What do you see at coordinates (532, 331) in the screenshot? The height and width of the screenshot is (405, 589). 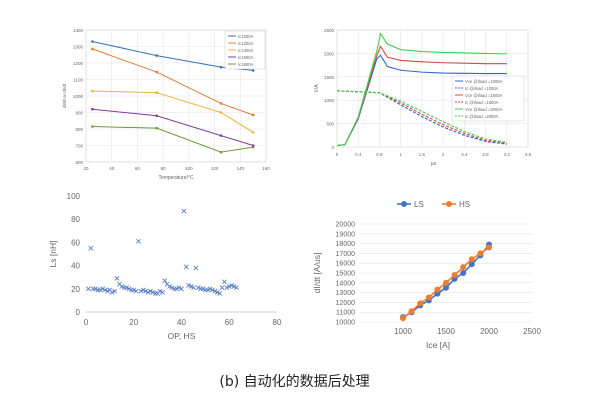 I see `x-tick-label: 2500` at bounding box center [532, 331].